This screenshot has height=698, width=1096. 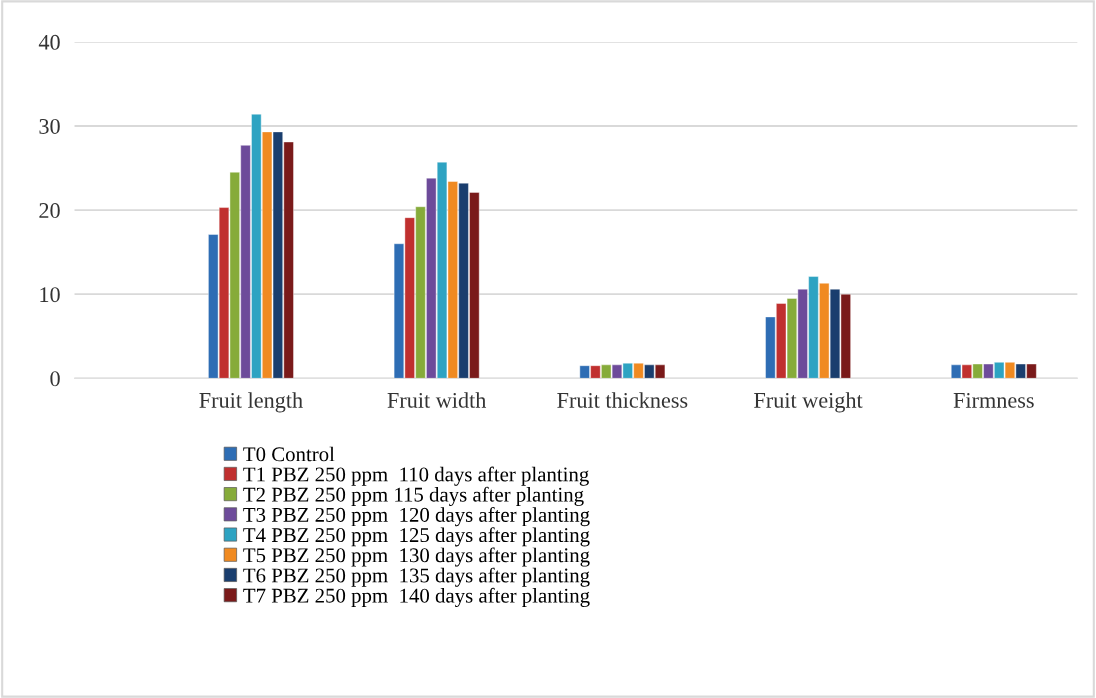 I want to click on x-tick-label: Fruit length, so click(x=251, y=402).